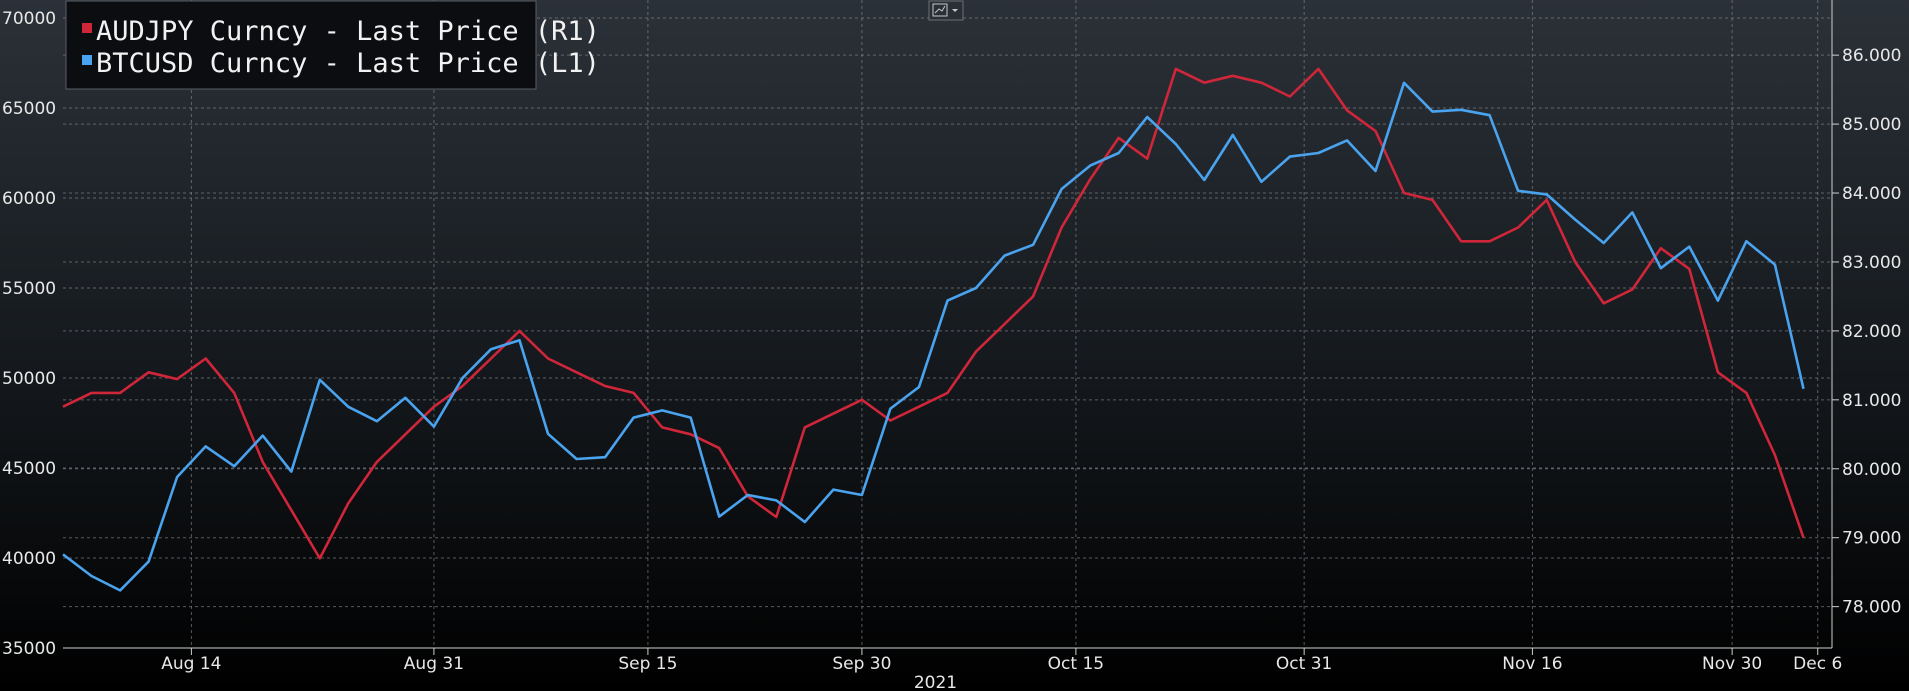 The height and width of the screenshot is (691, 1909). I want to click on x-tick-label: Nov 16, so click(1532, 664).